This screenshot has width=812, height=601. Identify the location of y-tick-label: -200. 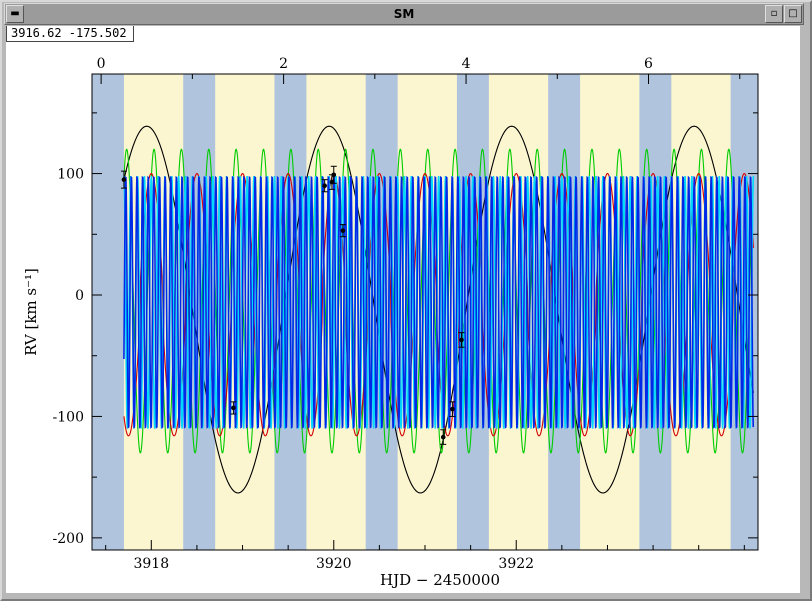
(68, 539).